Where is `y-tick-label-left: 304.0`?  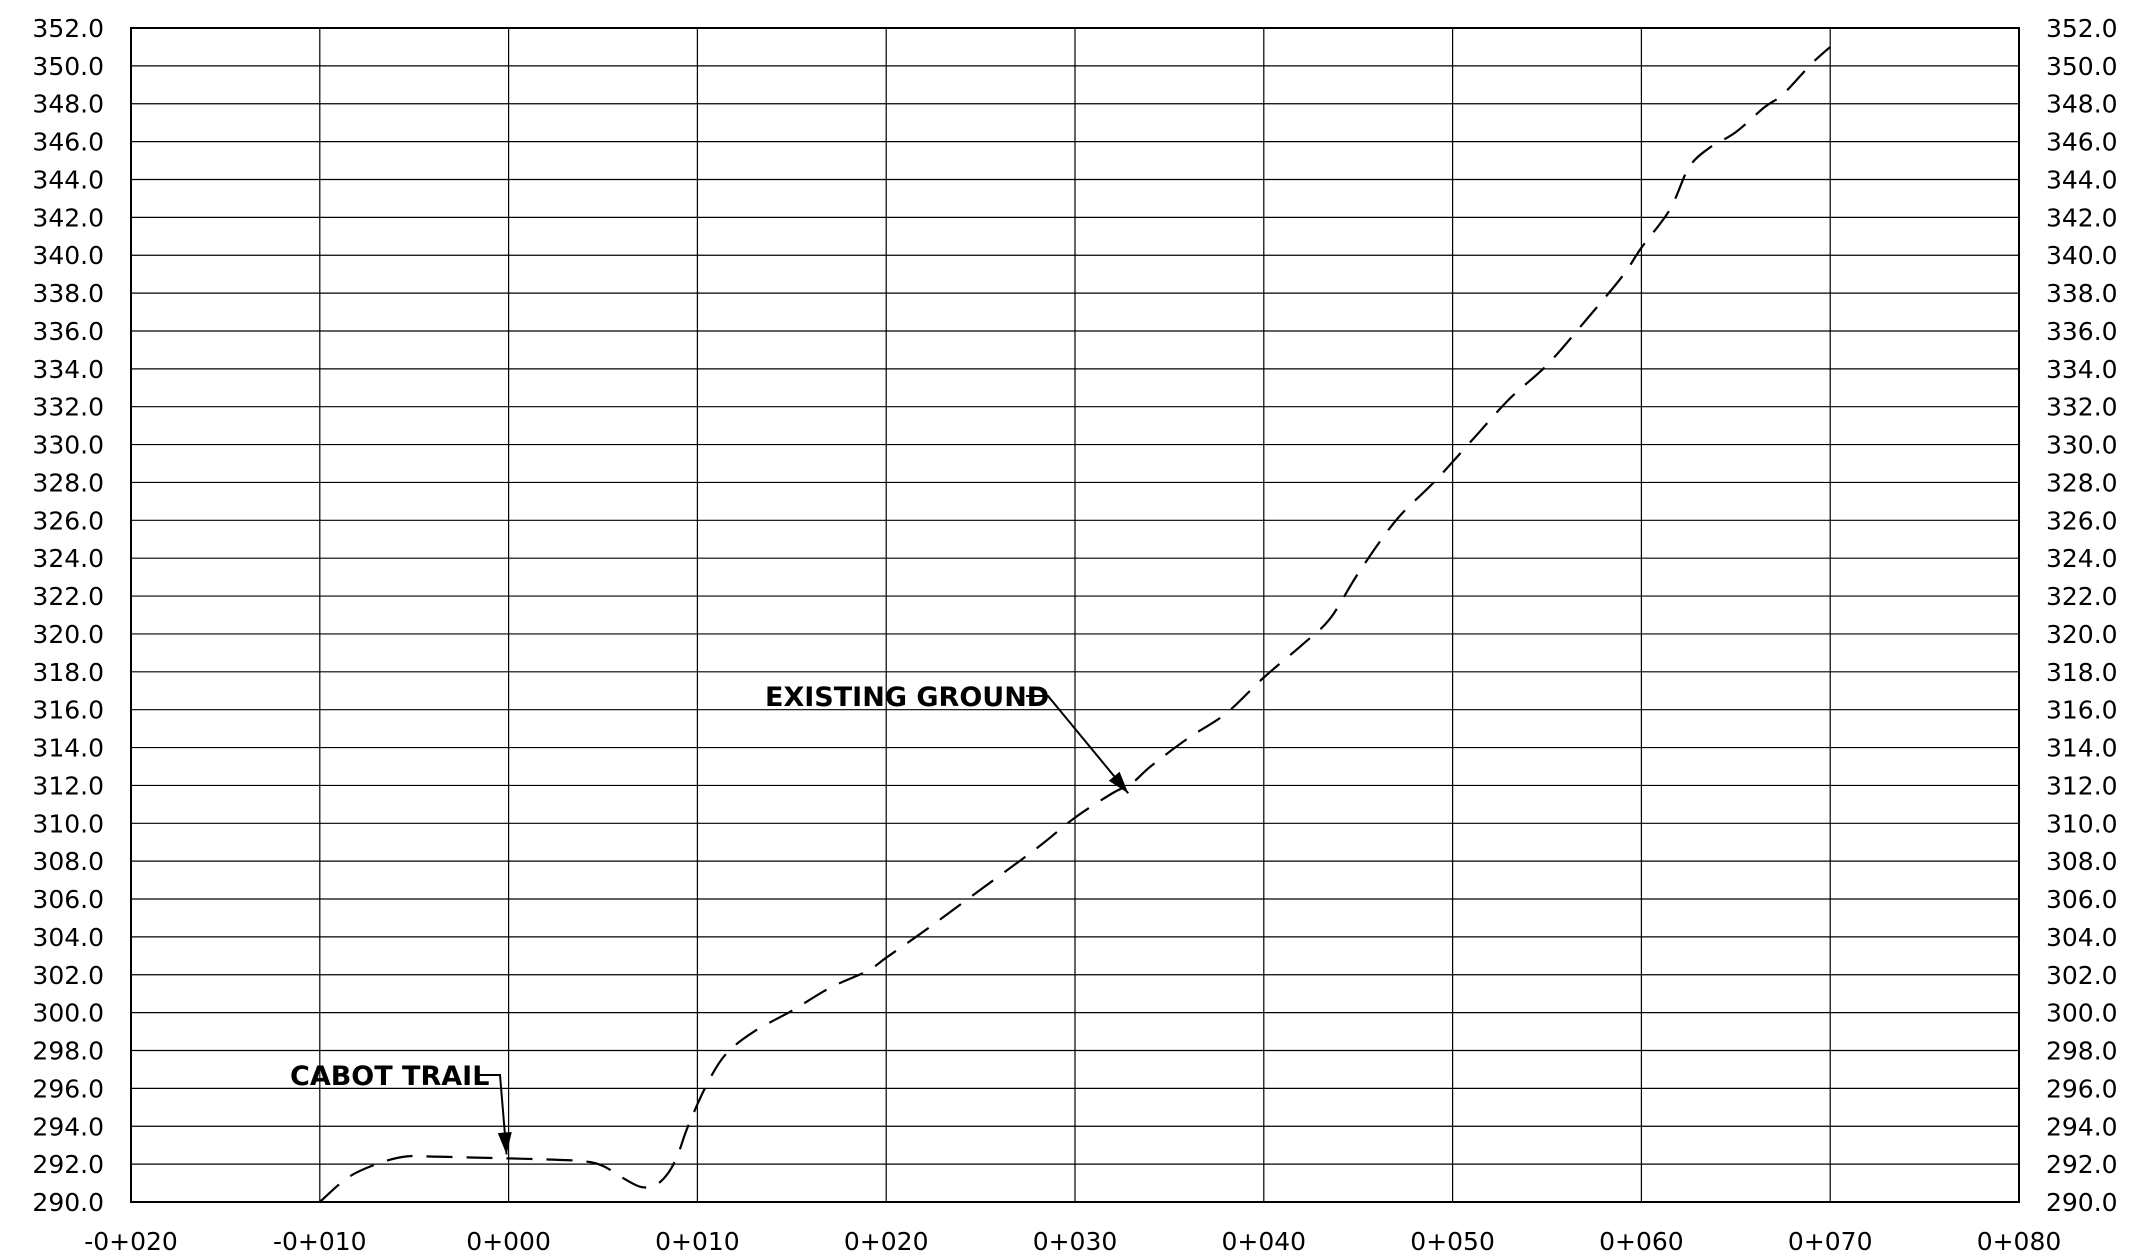
y-tick-label-left: 304.0 is located at coordinates (68, 937).